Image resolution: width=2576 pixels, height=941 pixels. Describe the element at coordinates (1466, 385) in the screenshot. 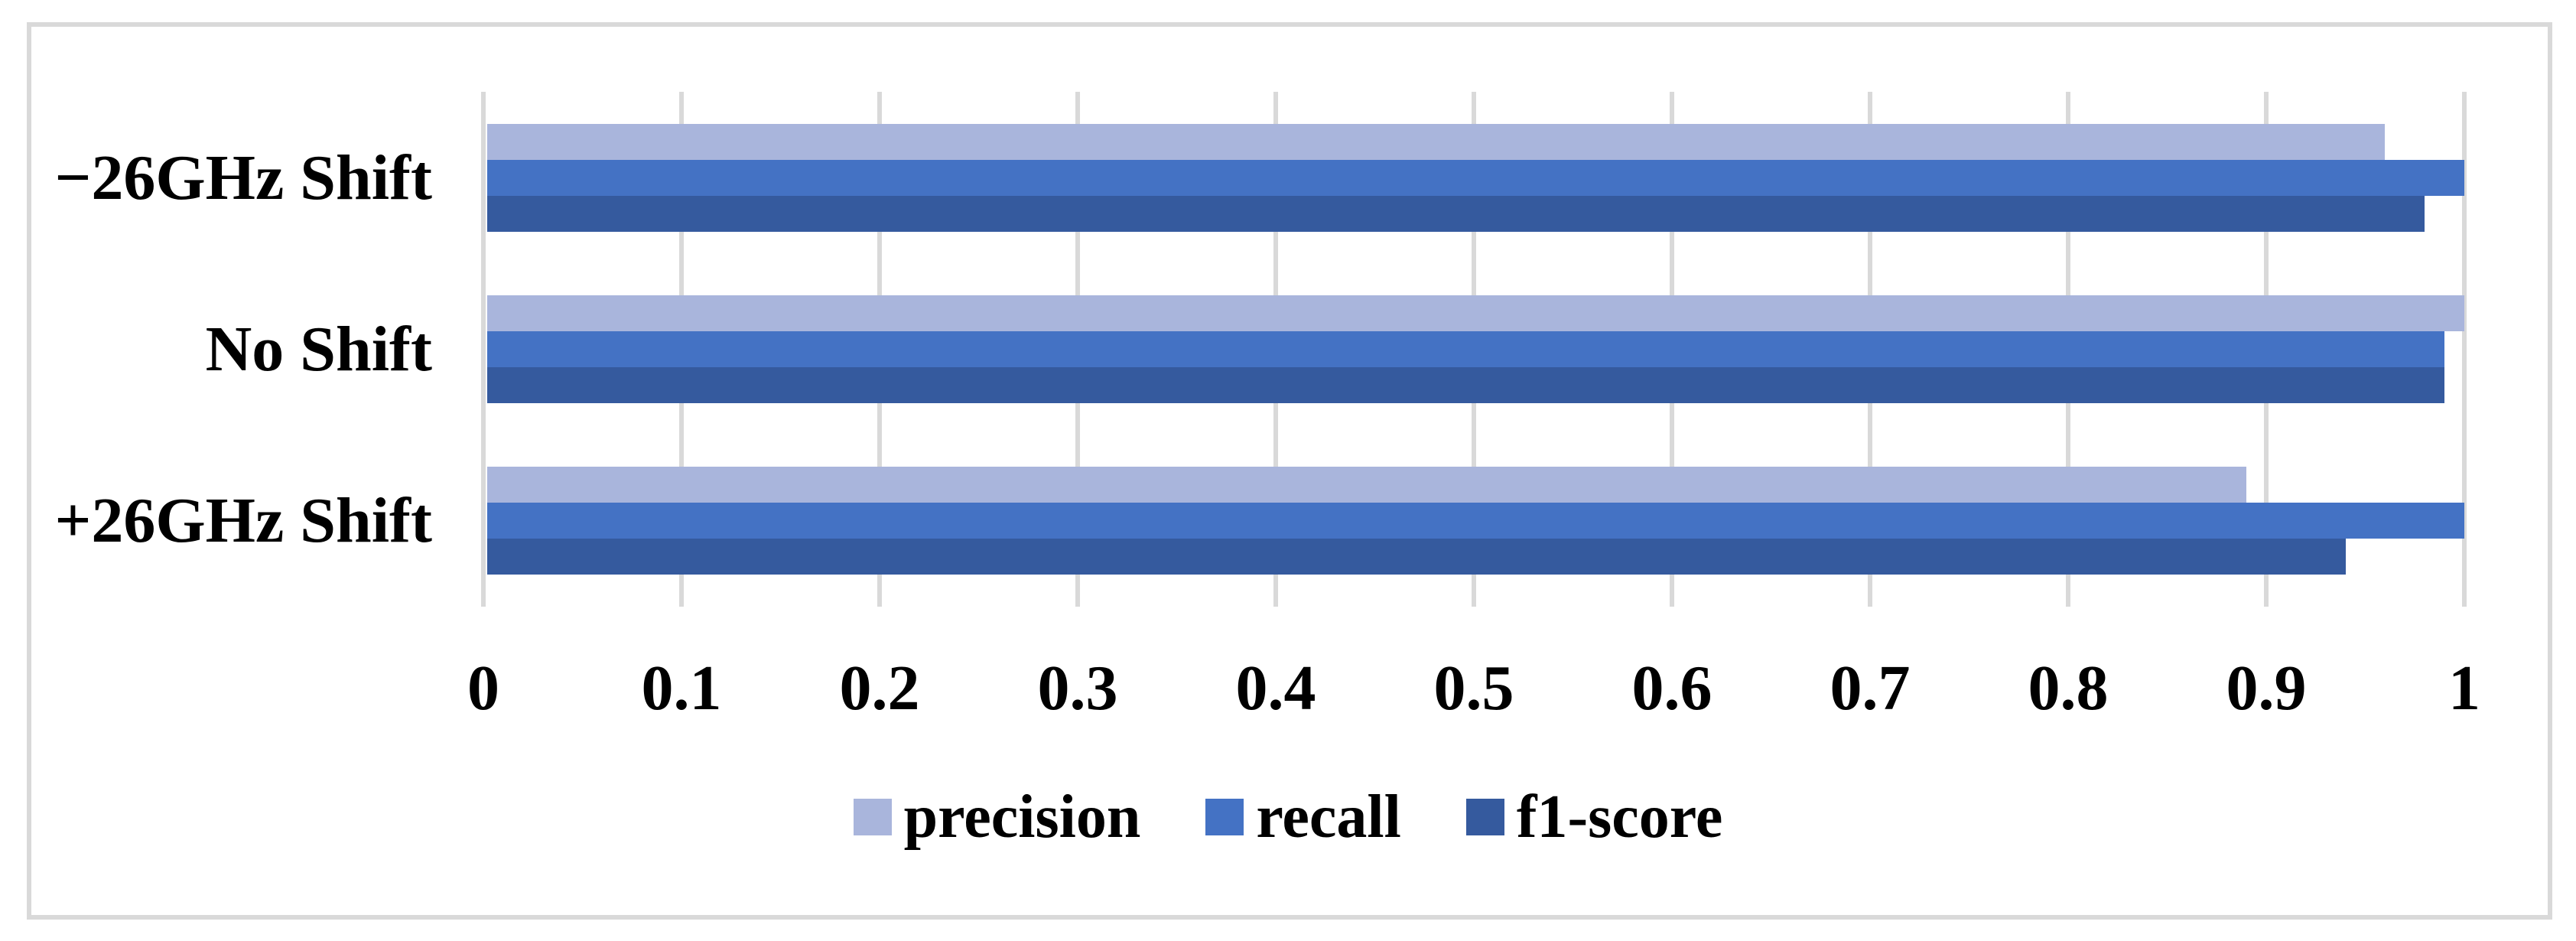

I see `bar-f1-score-cat1` at that location.